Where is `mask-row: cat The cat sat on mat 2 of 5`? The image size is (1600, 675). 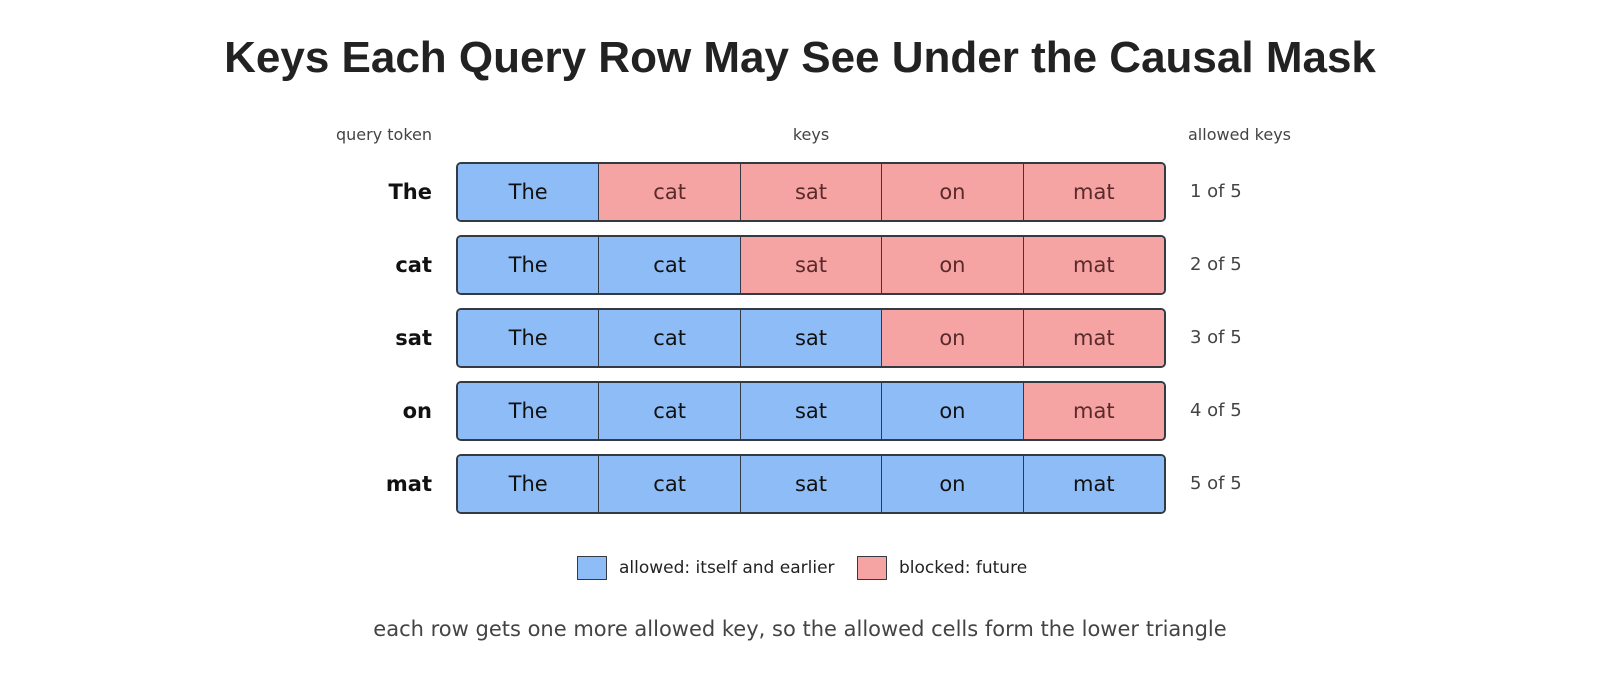
mask-row: cat The cat sat on mat 2 of 5 is located at coordinates (800, 265).